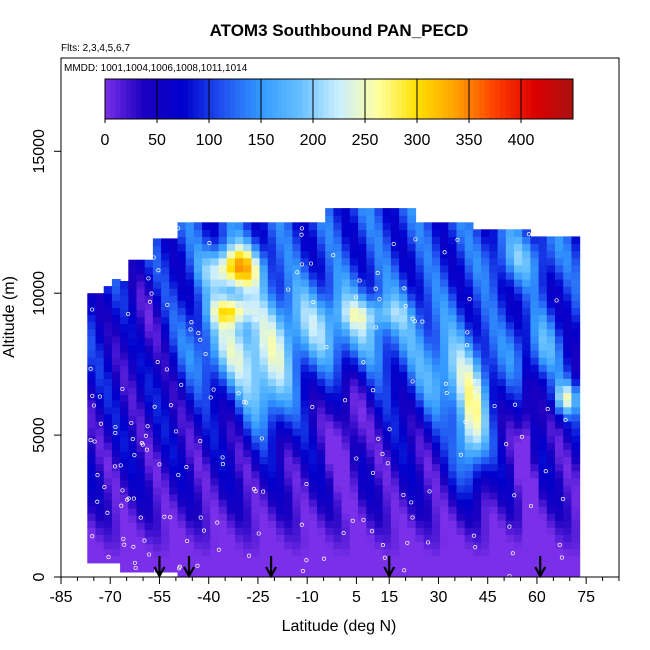 The height and width of the screenshot is (650, 650). Describe the element at coordinates (339, 626) in the screenshot. I see `x-axis-label: Latitude (deg N)` at that location.